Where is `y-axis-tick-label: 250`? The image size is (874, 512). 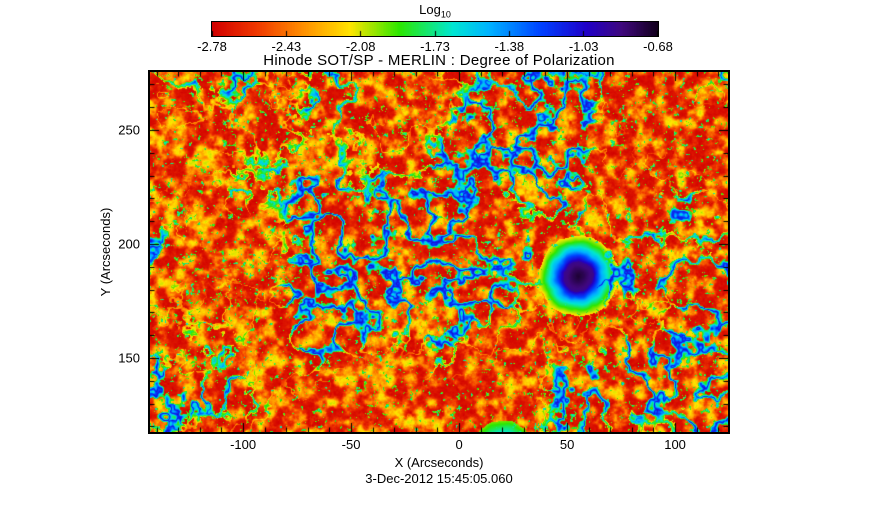
y-axis-tick-label: 250 is located at coordinates (129, 130).